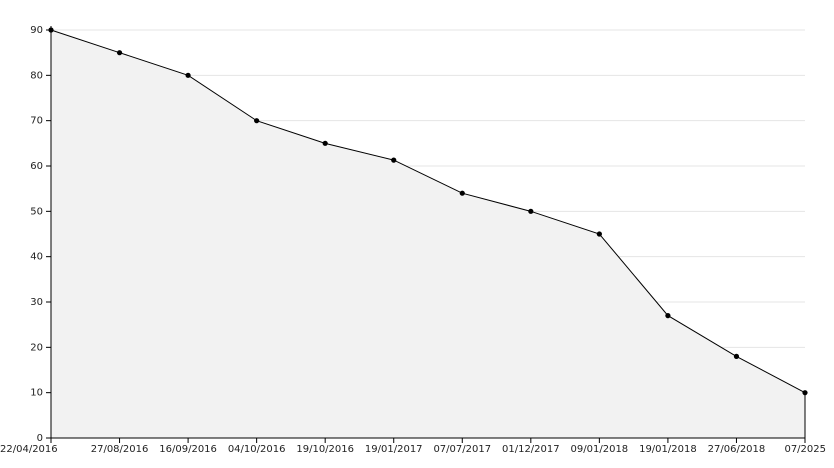  I want to click on x-tick-label: 19/01/2018, so click(668, 449).